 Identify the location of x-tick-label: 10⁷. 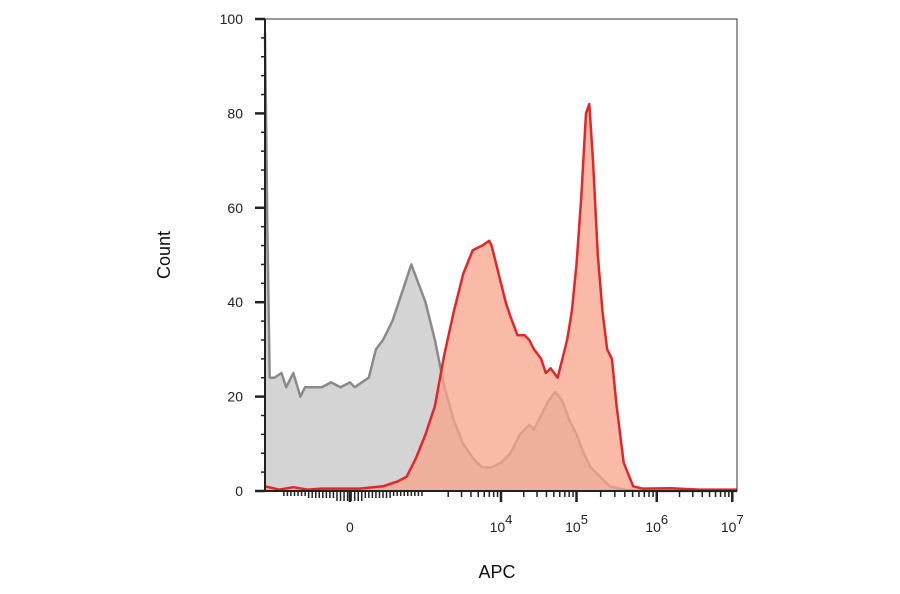
(732, 523).